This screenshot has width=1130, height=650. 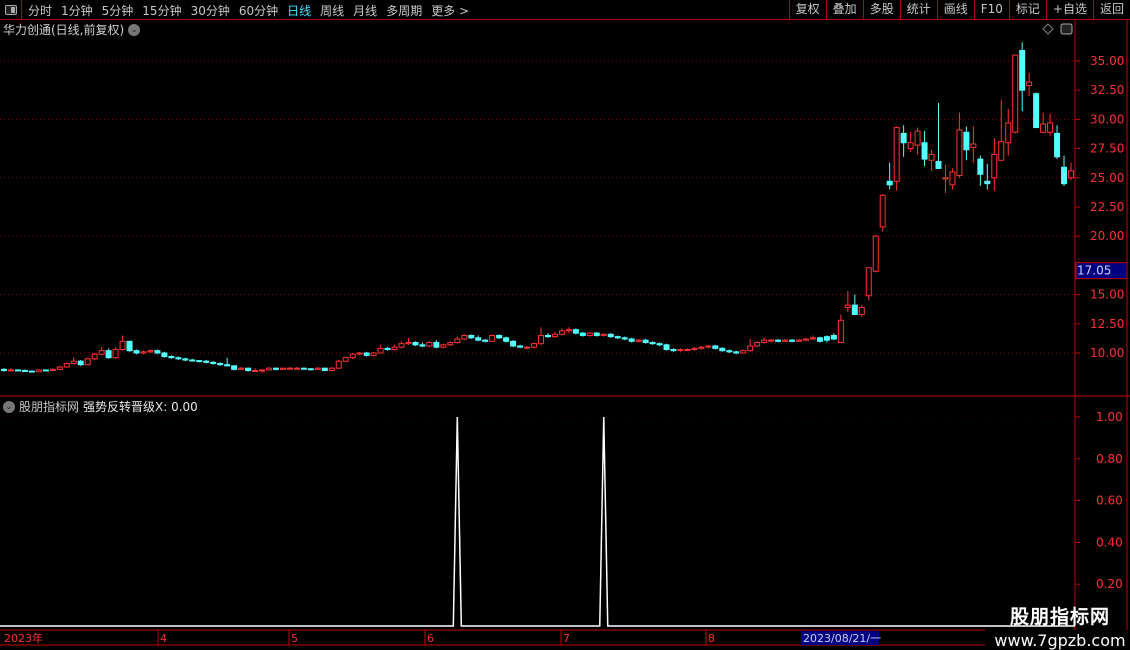 I want to click on period-tab: 30分钟, so click(x=210, y=11).